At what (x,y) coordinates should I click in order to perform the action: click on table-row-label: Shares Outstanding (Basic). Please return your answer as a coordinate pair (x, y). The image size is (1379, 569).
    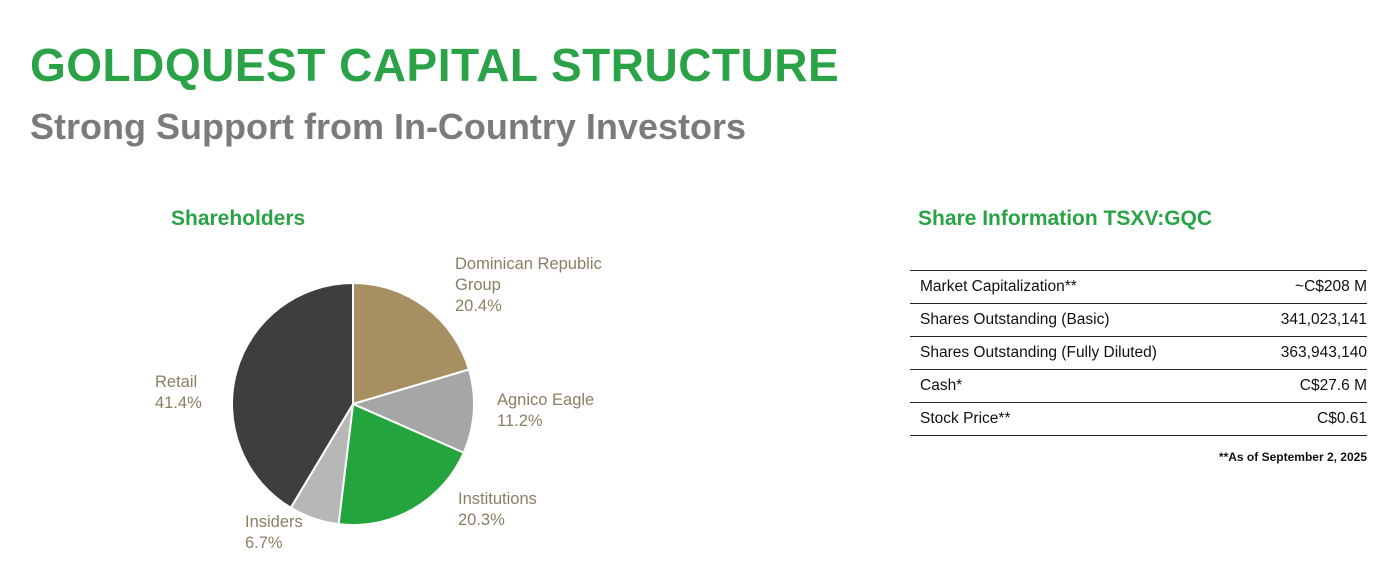
    Looking at the image, I should click on (1015, 319).